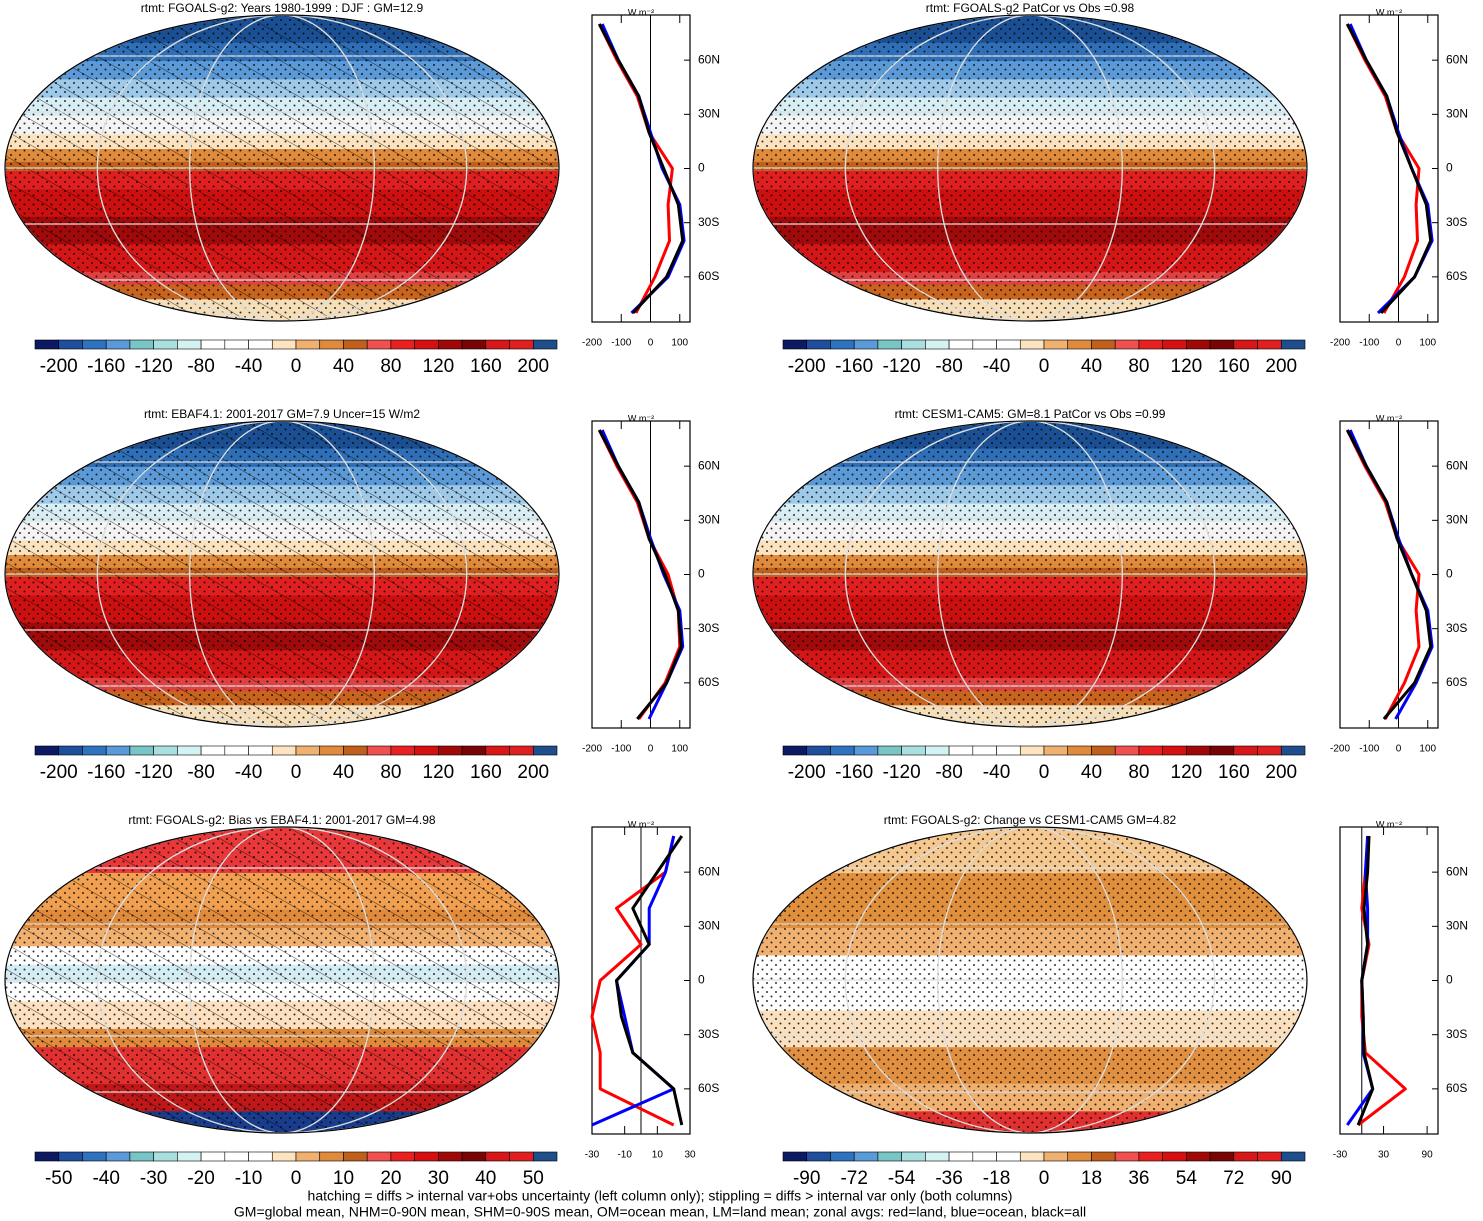  Describe the element at coordinates (853, 1178) in the screenshot. I see `colorbar-label: -72` at that location.